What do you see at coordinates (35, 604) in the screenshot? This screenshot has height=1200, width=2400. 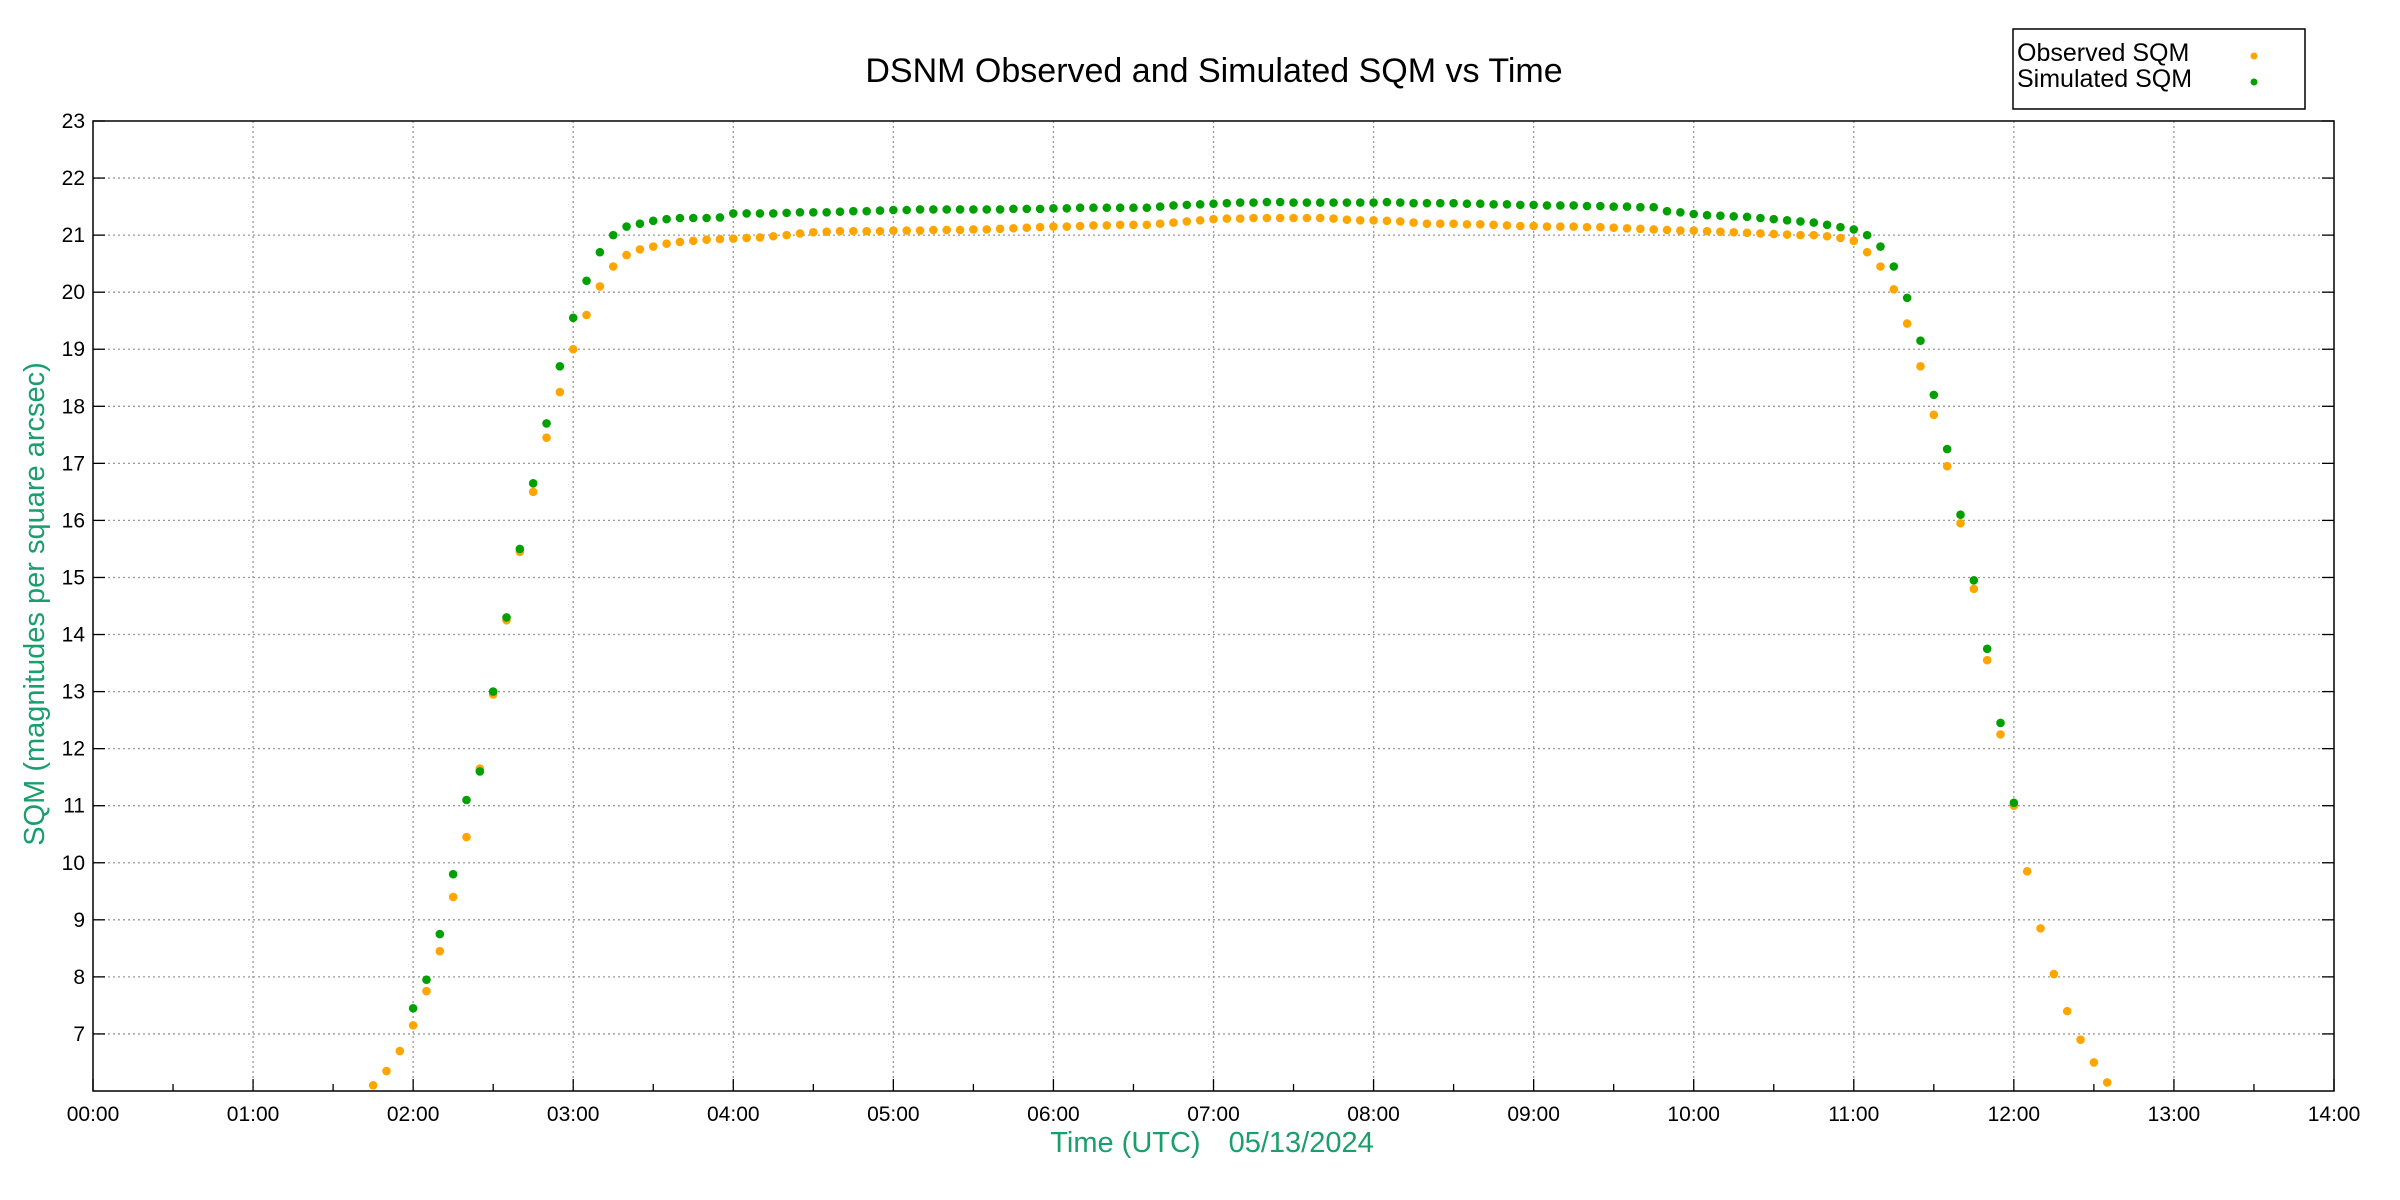 I see `y-axis-label: SQM (magnitudes per square arcsec)` at bounding box center [35, 604].